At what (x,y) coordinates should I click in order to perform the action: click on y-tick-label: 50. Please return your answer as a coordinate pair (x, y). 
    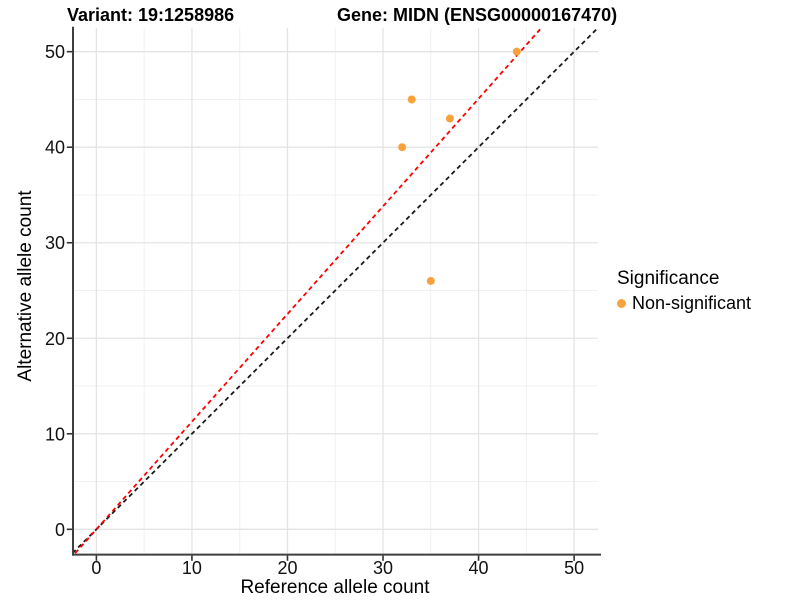
    Looking at the image, I should click on (55, 52).